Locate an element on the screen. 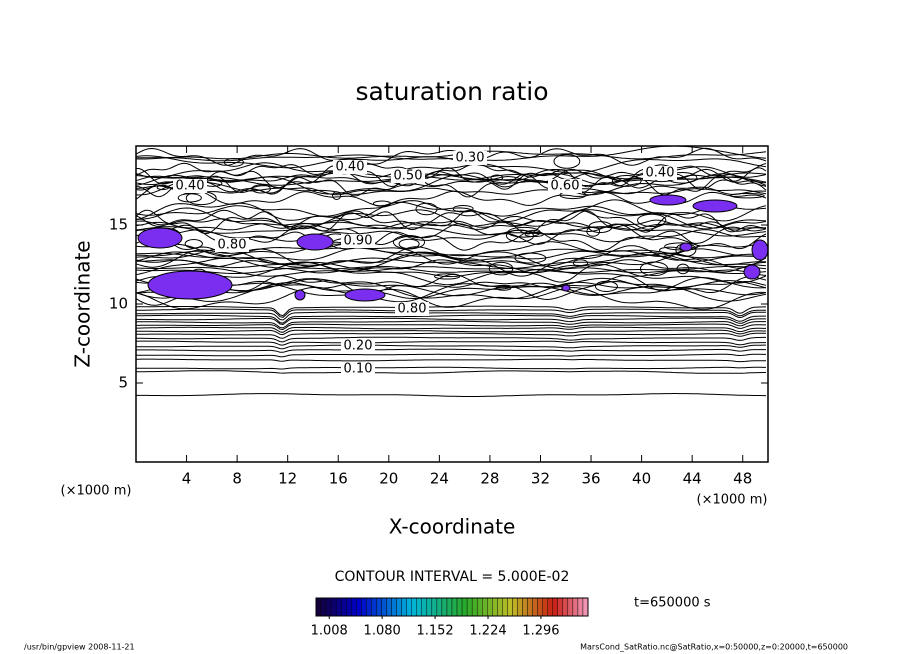 The width and height of the screenshot is (904, 654). x-tick-label: 32 is located at coordinates (540, 479).